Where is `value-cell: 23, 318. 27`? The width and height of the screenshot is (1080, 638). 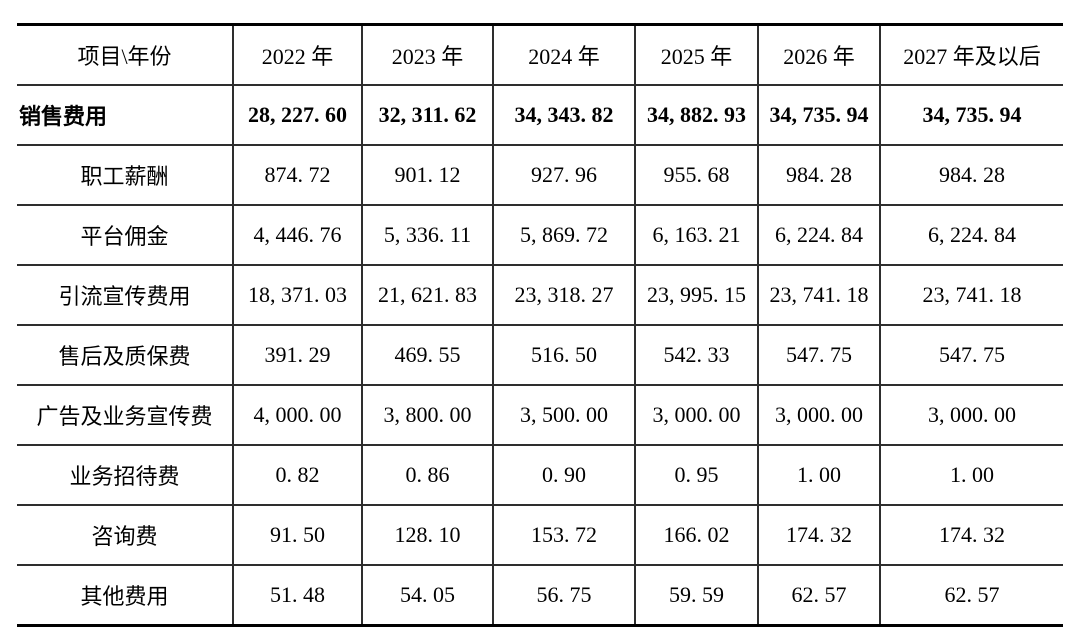 value-cell: 23, 318. 27 is located at coordinates (564, 295).